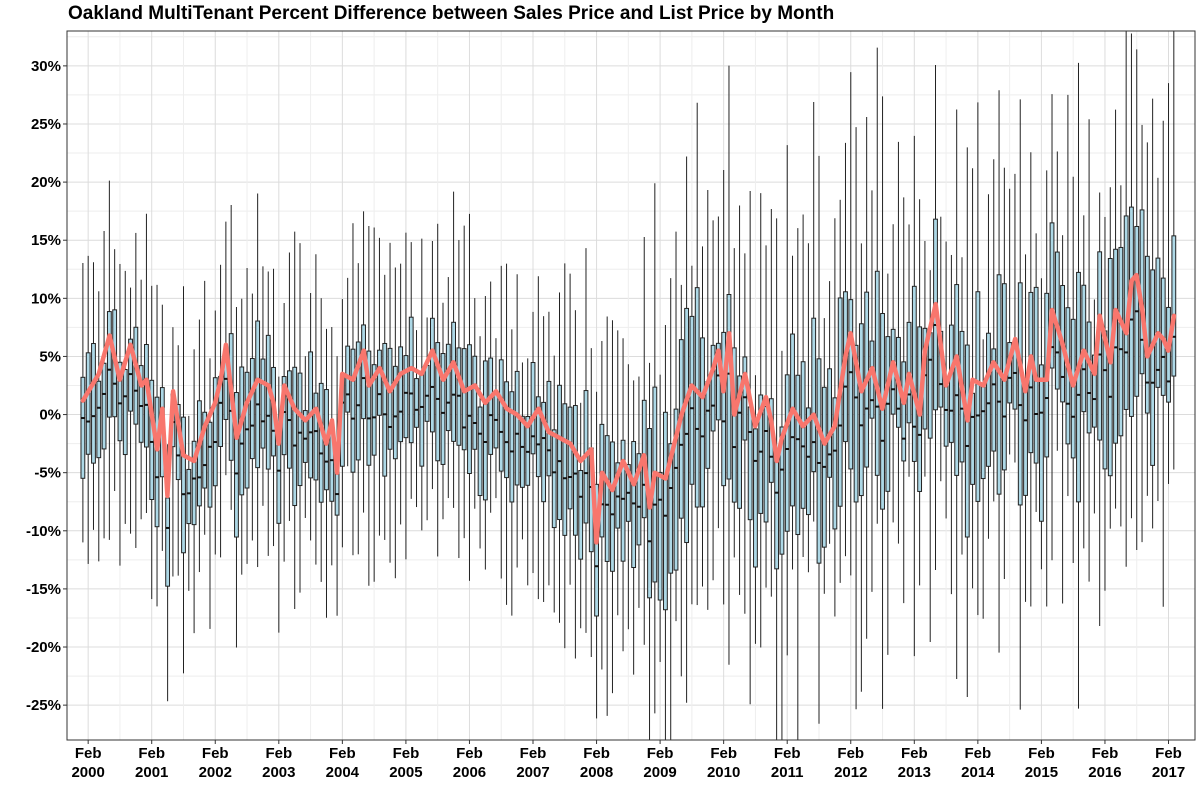 The image size is (1200, 800). I want to click on x-tick-label-year: 2015, so click(1041, 772).